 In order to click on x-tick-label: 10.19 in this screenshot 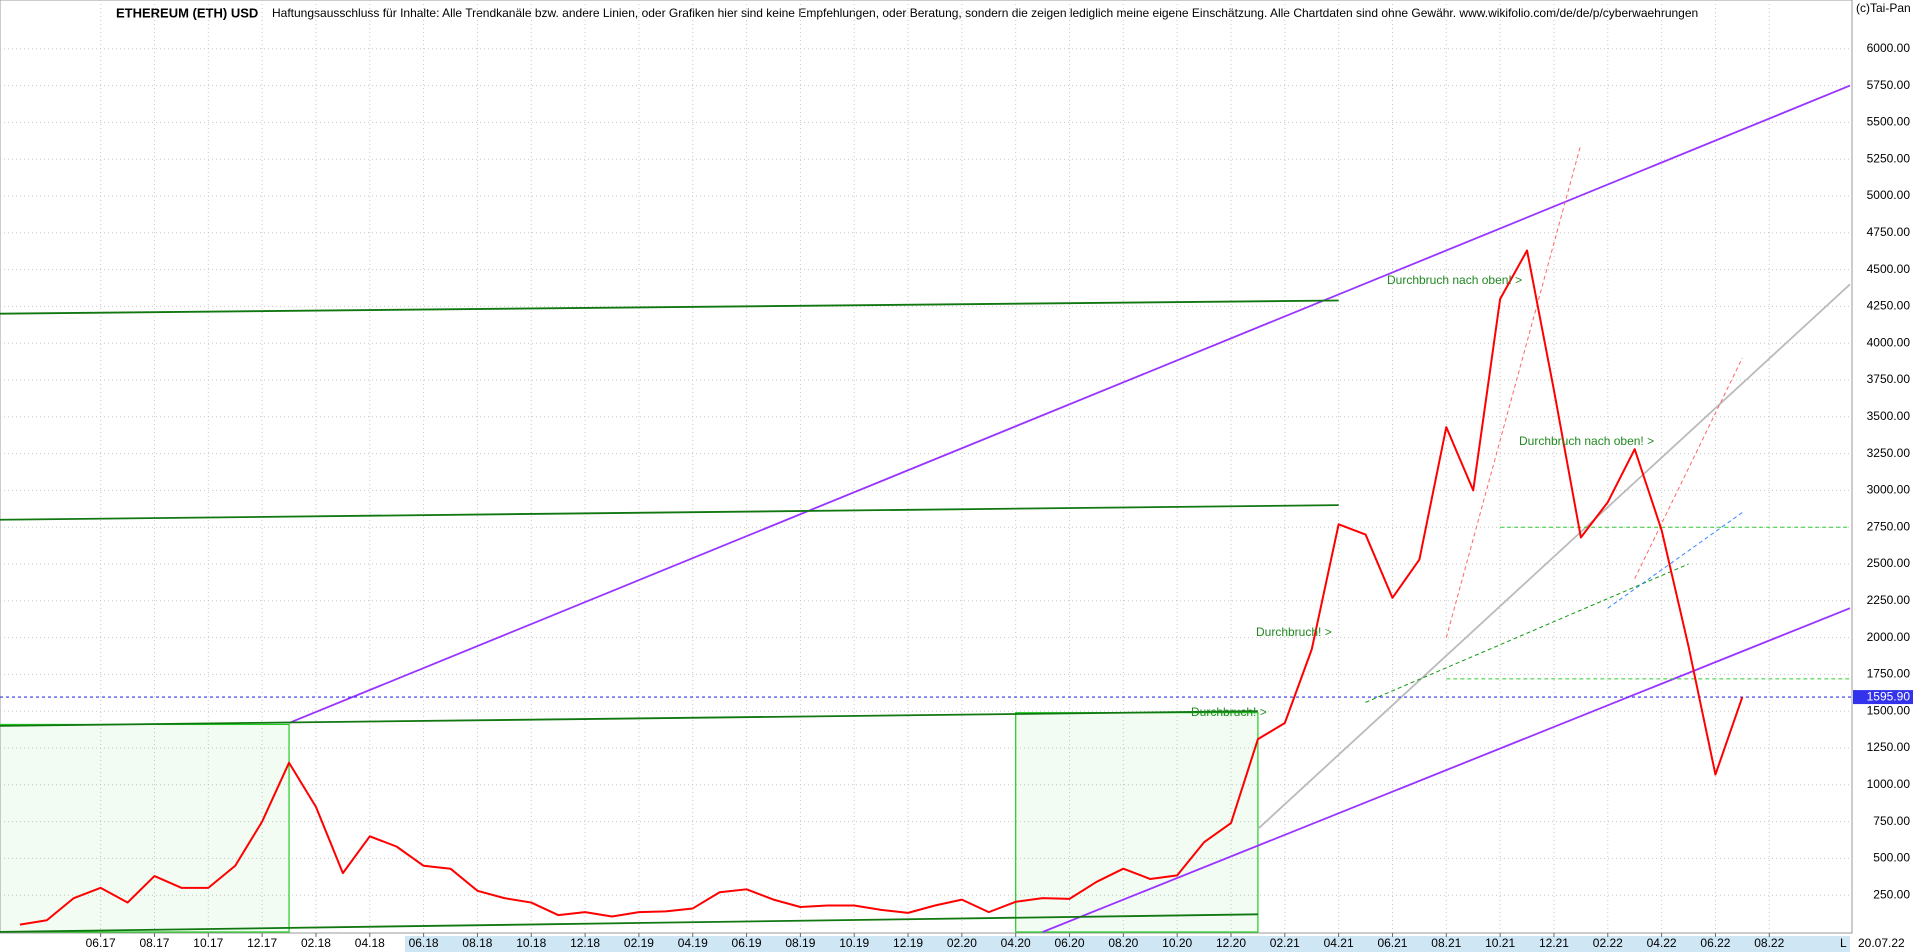, I will do `click(854, 943)`.